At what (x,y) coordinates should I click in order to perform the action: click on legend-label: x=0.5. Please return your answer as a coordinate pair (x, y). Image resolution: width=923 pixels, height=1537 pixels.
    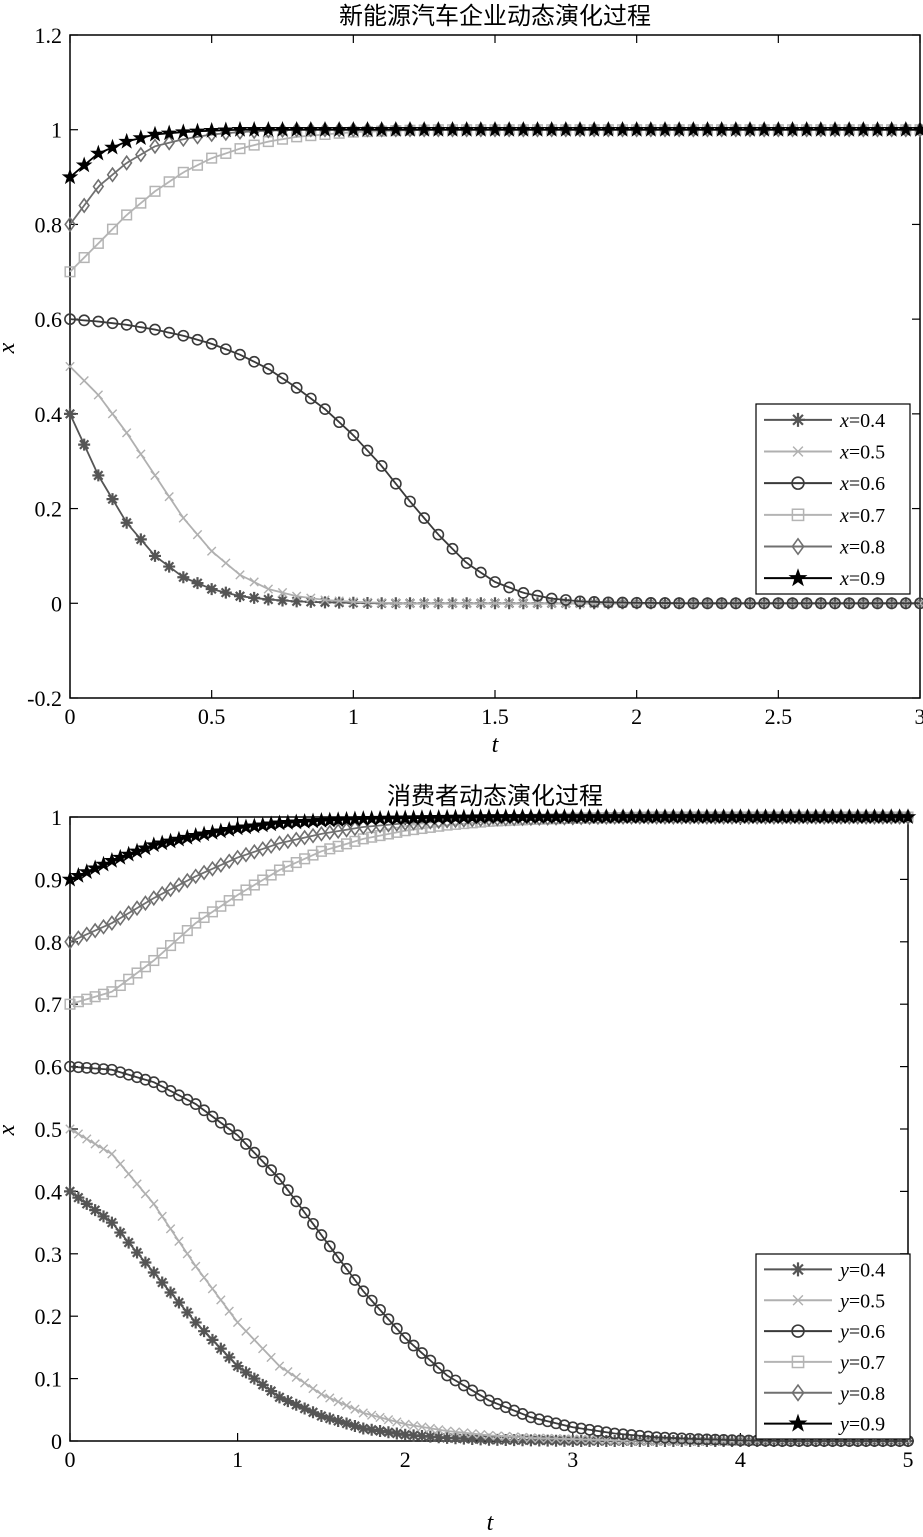
    Looking at the image, I should click on (862, 453).